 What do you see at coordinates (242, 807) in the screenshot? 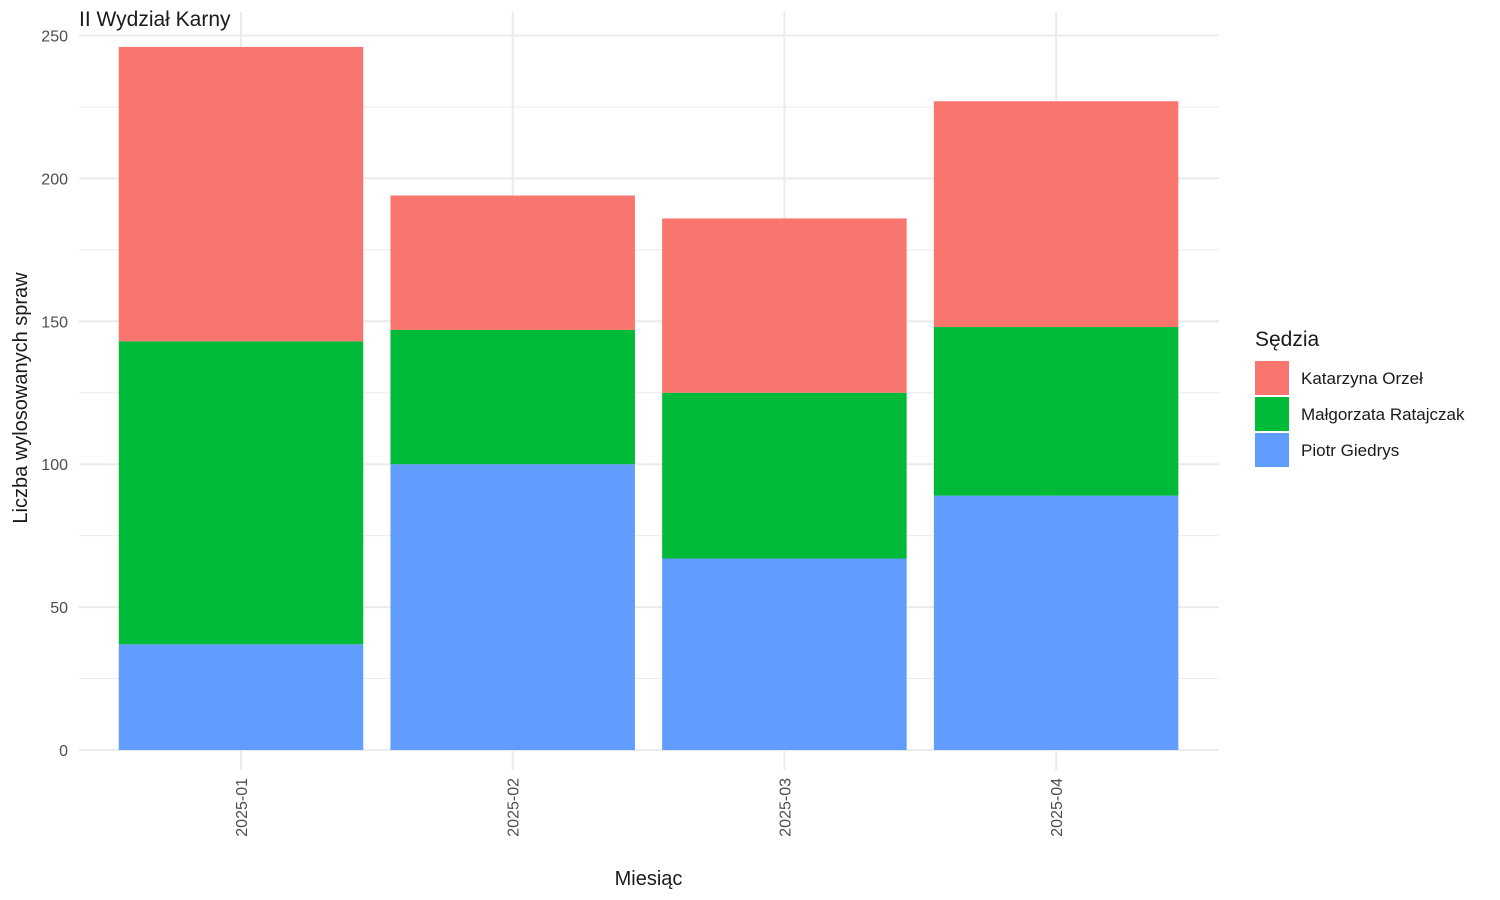
I see `x-tick-label: 2025-01` at bounding box center [242, 807].